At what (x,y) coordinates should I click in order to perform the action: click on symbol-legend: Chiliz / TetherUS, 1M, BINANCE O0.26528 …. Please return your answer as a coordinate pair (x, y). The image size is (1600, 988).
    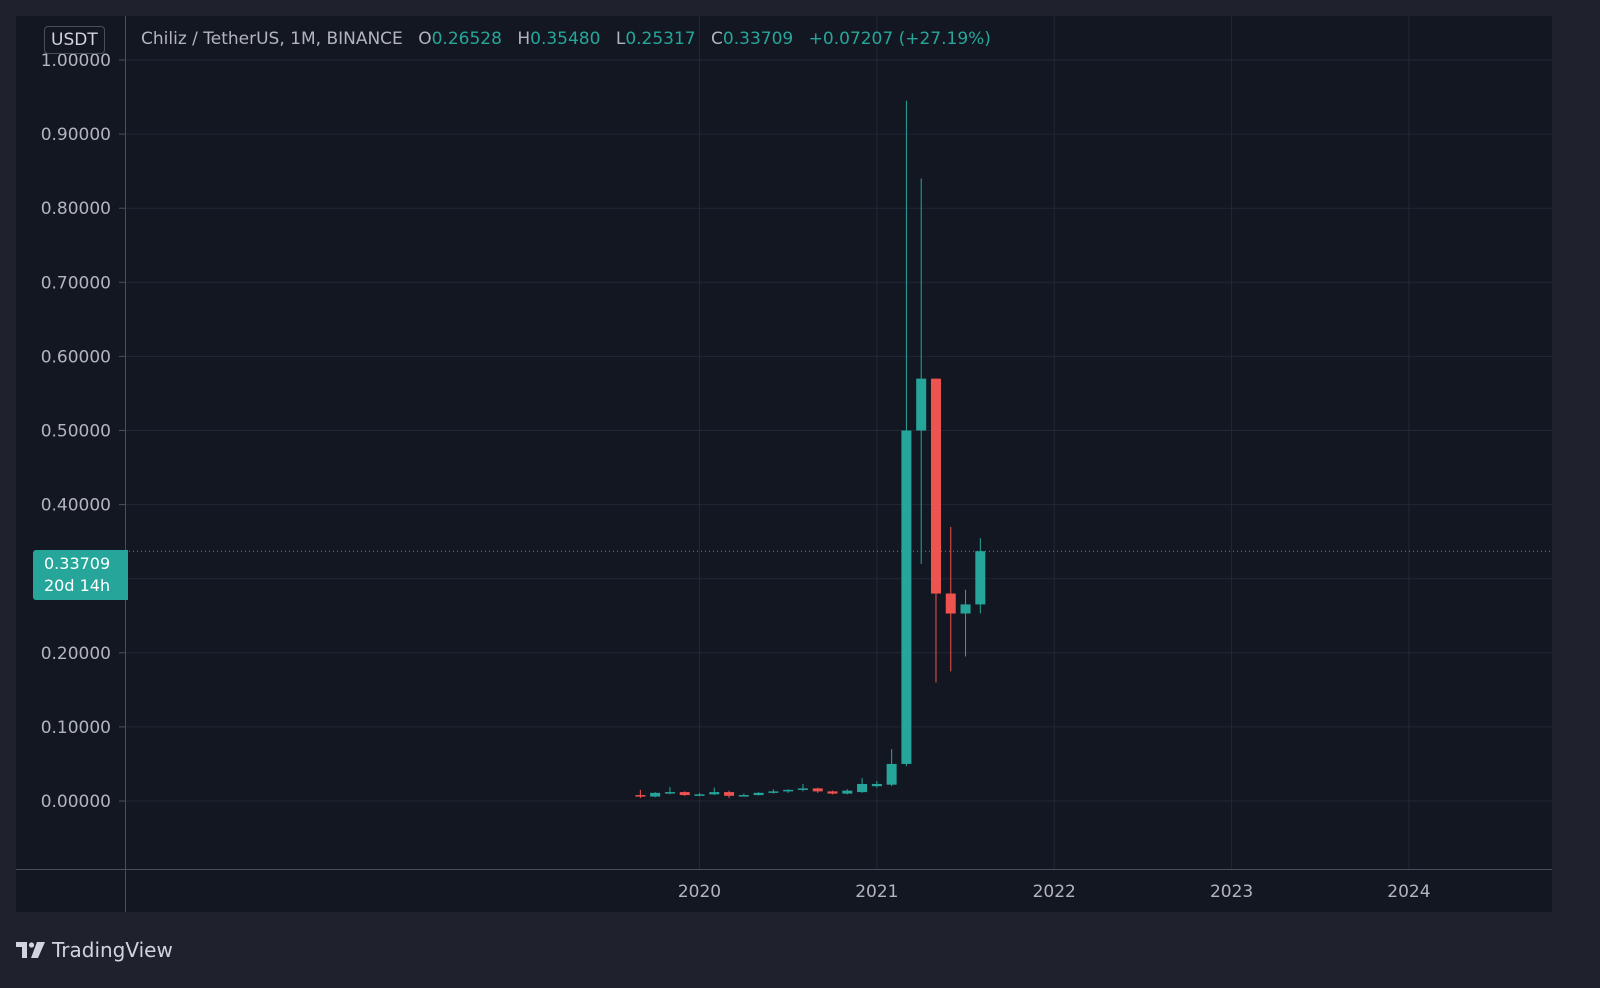
    Looking at the image, I should click on (566, 39).